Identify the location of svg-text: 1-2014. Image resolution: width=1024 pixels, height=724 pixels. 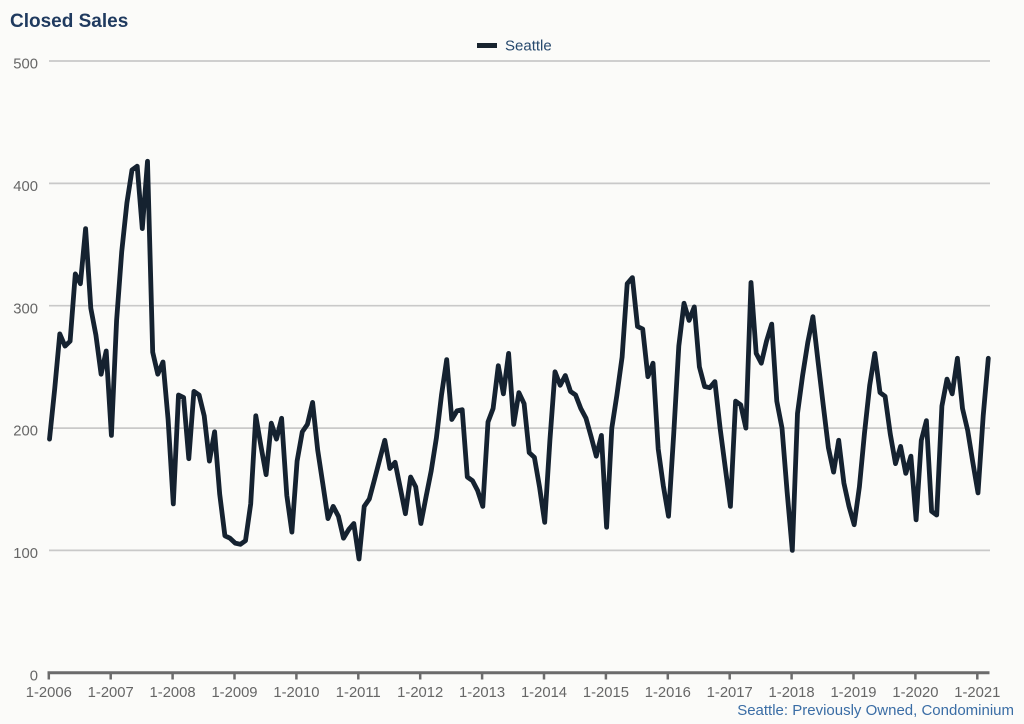
(544, 693).